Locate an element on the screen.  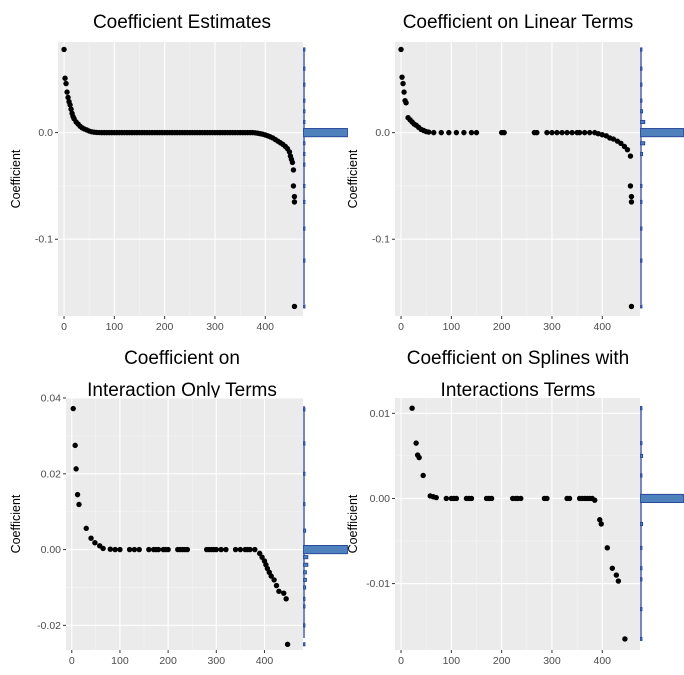
chart-title-line: Coefficient on is located at coordinates (182, 358).